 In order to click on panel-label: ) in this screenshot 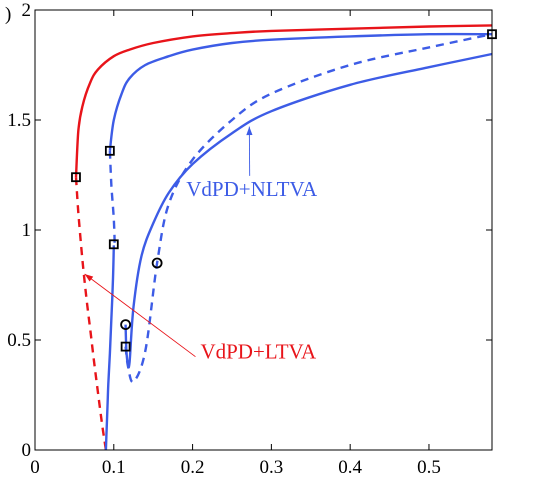, I will do `click(8, 14)`.